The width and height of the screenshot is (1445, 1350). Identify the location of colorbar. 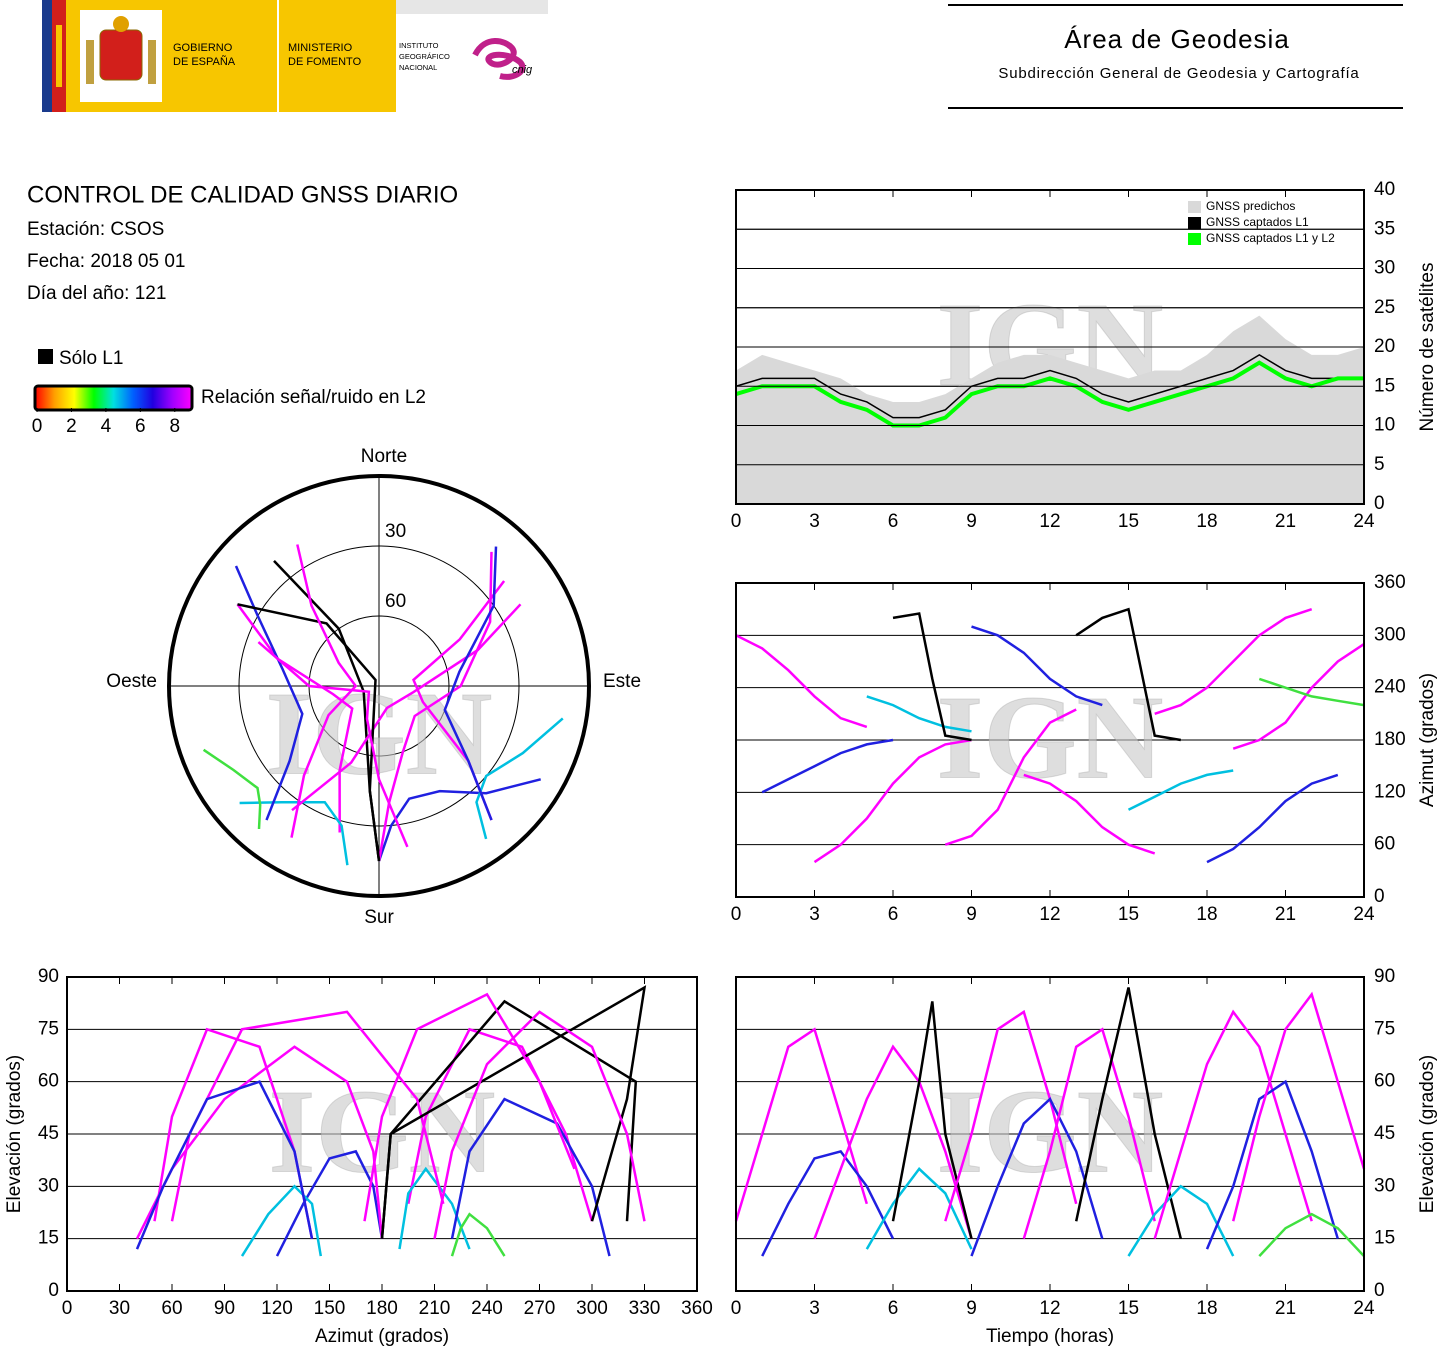
(113, 398).